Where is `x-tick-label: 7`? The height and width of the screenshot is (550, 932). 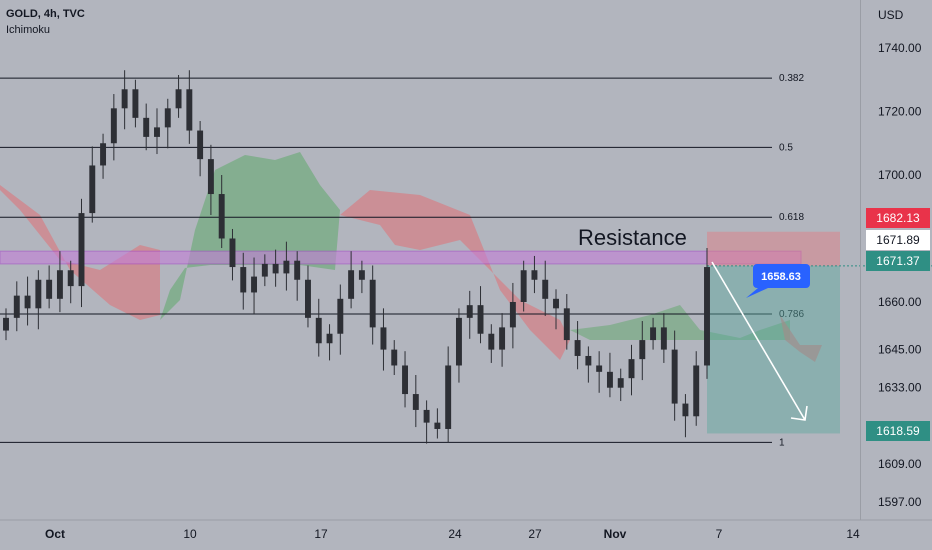
x-tick-label: 7 is located at coordinates (719, 534).